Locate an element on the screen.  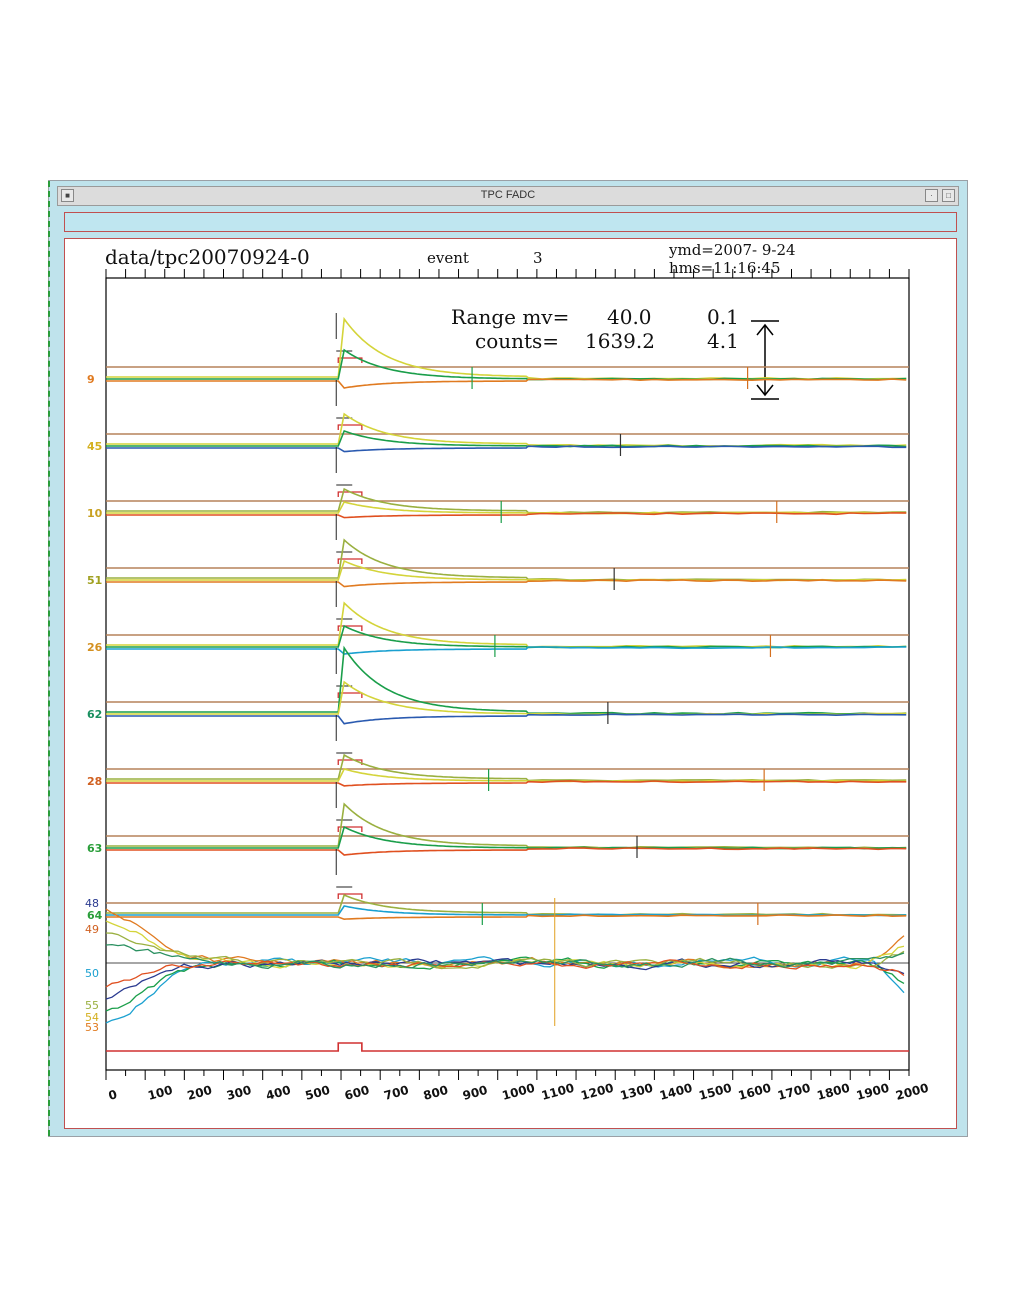
x-tick-label: 1900 is located at coordinates (873, 1092).